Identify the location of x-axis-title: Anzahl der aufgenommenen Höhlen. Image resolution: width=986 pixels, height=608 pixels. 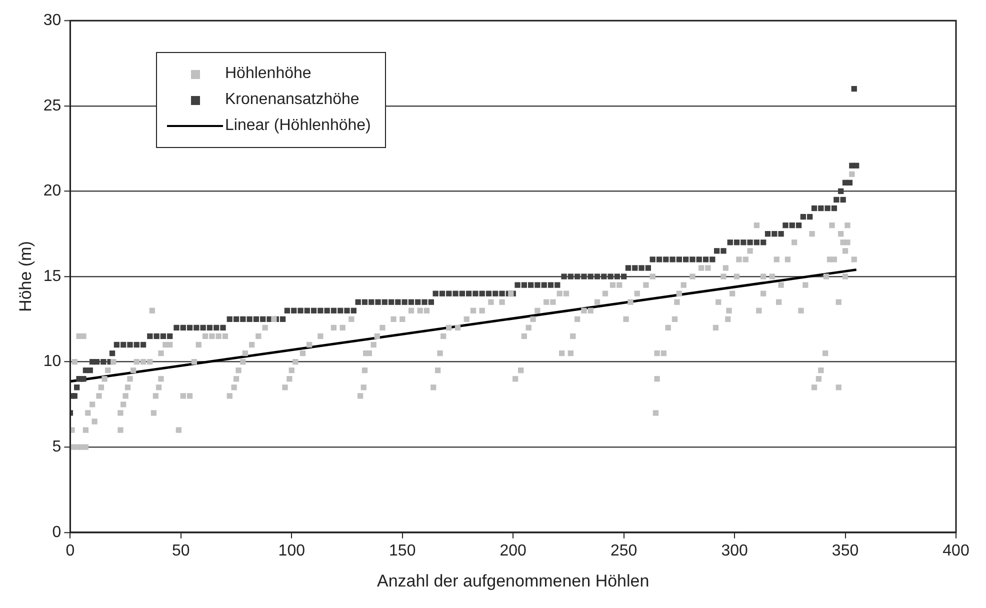
(513, 580).